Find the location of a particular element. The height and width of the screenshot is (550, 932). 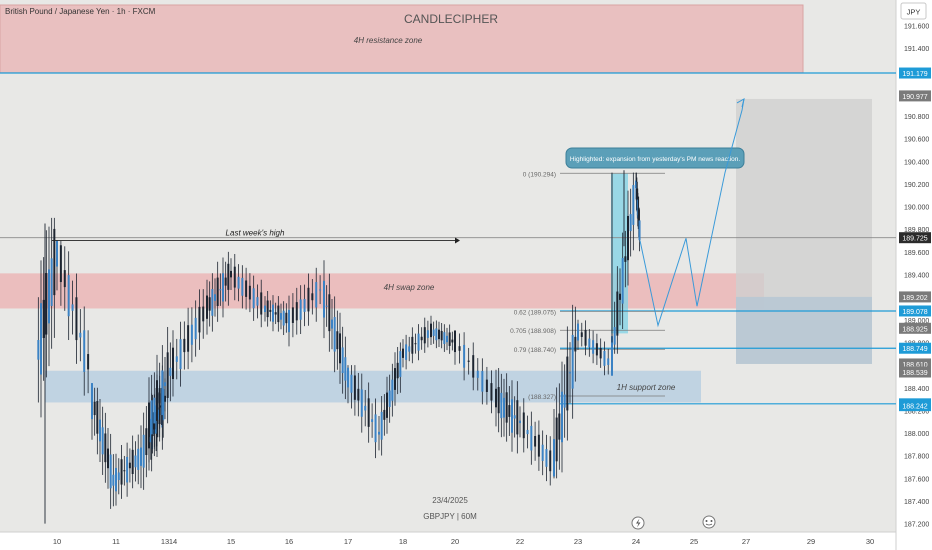

x-tick-label: 15 is located at coordinates (231, 541).